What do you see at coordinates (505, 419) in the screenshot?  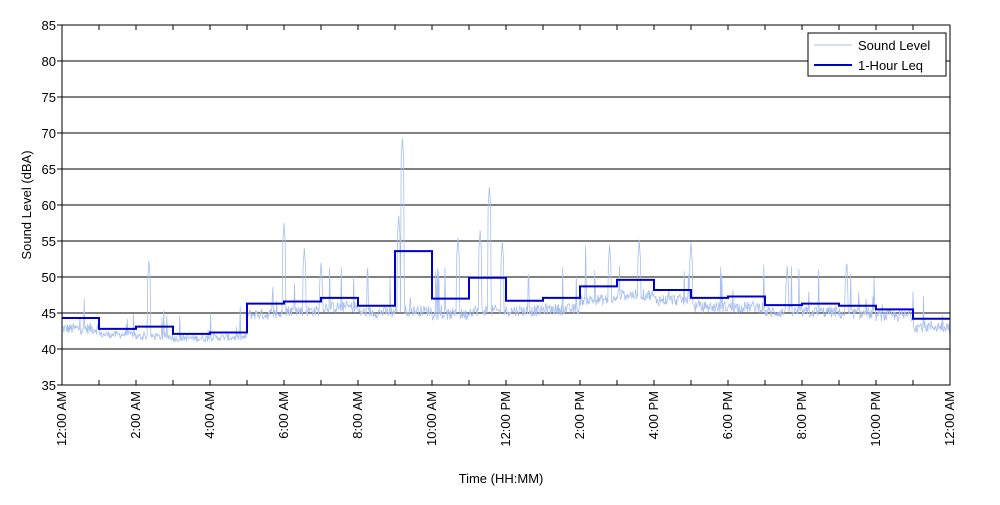 I see `x-tick-label: 12:00 PM` at bounding box center [505, 419].